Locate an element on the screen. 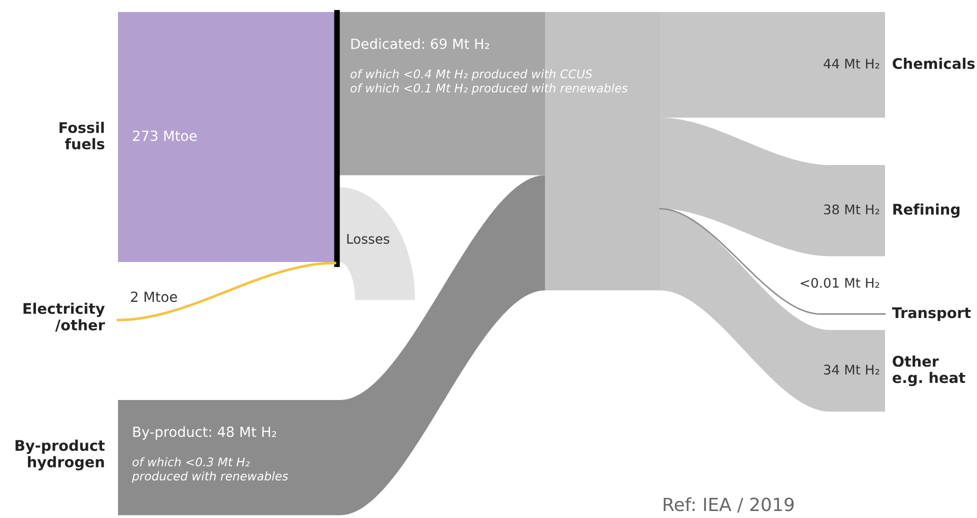 The width and height of the screenshot is (977, 518). data-label: 273 Mtoe is located at coordinates (165, 136).